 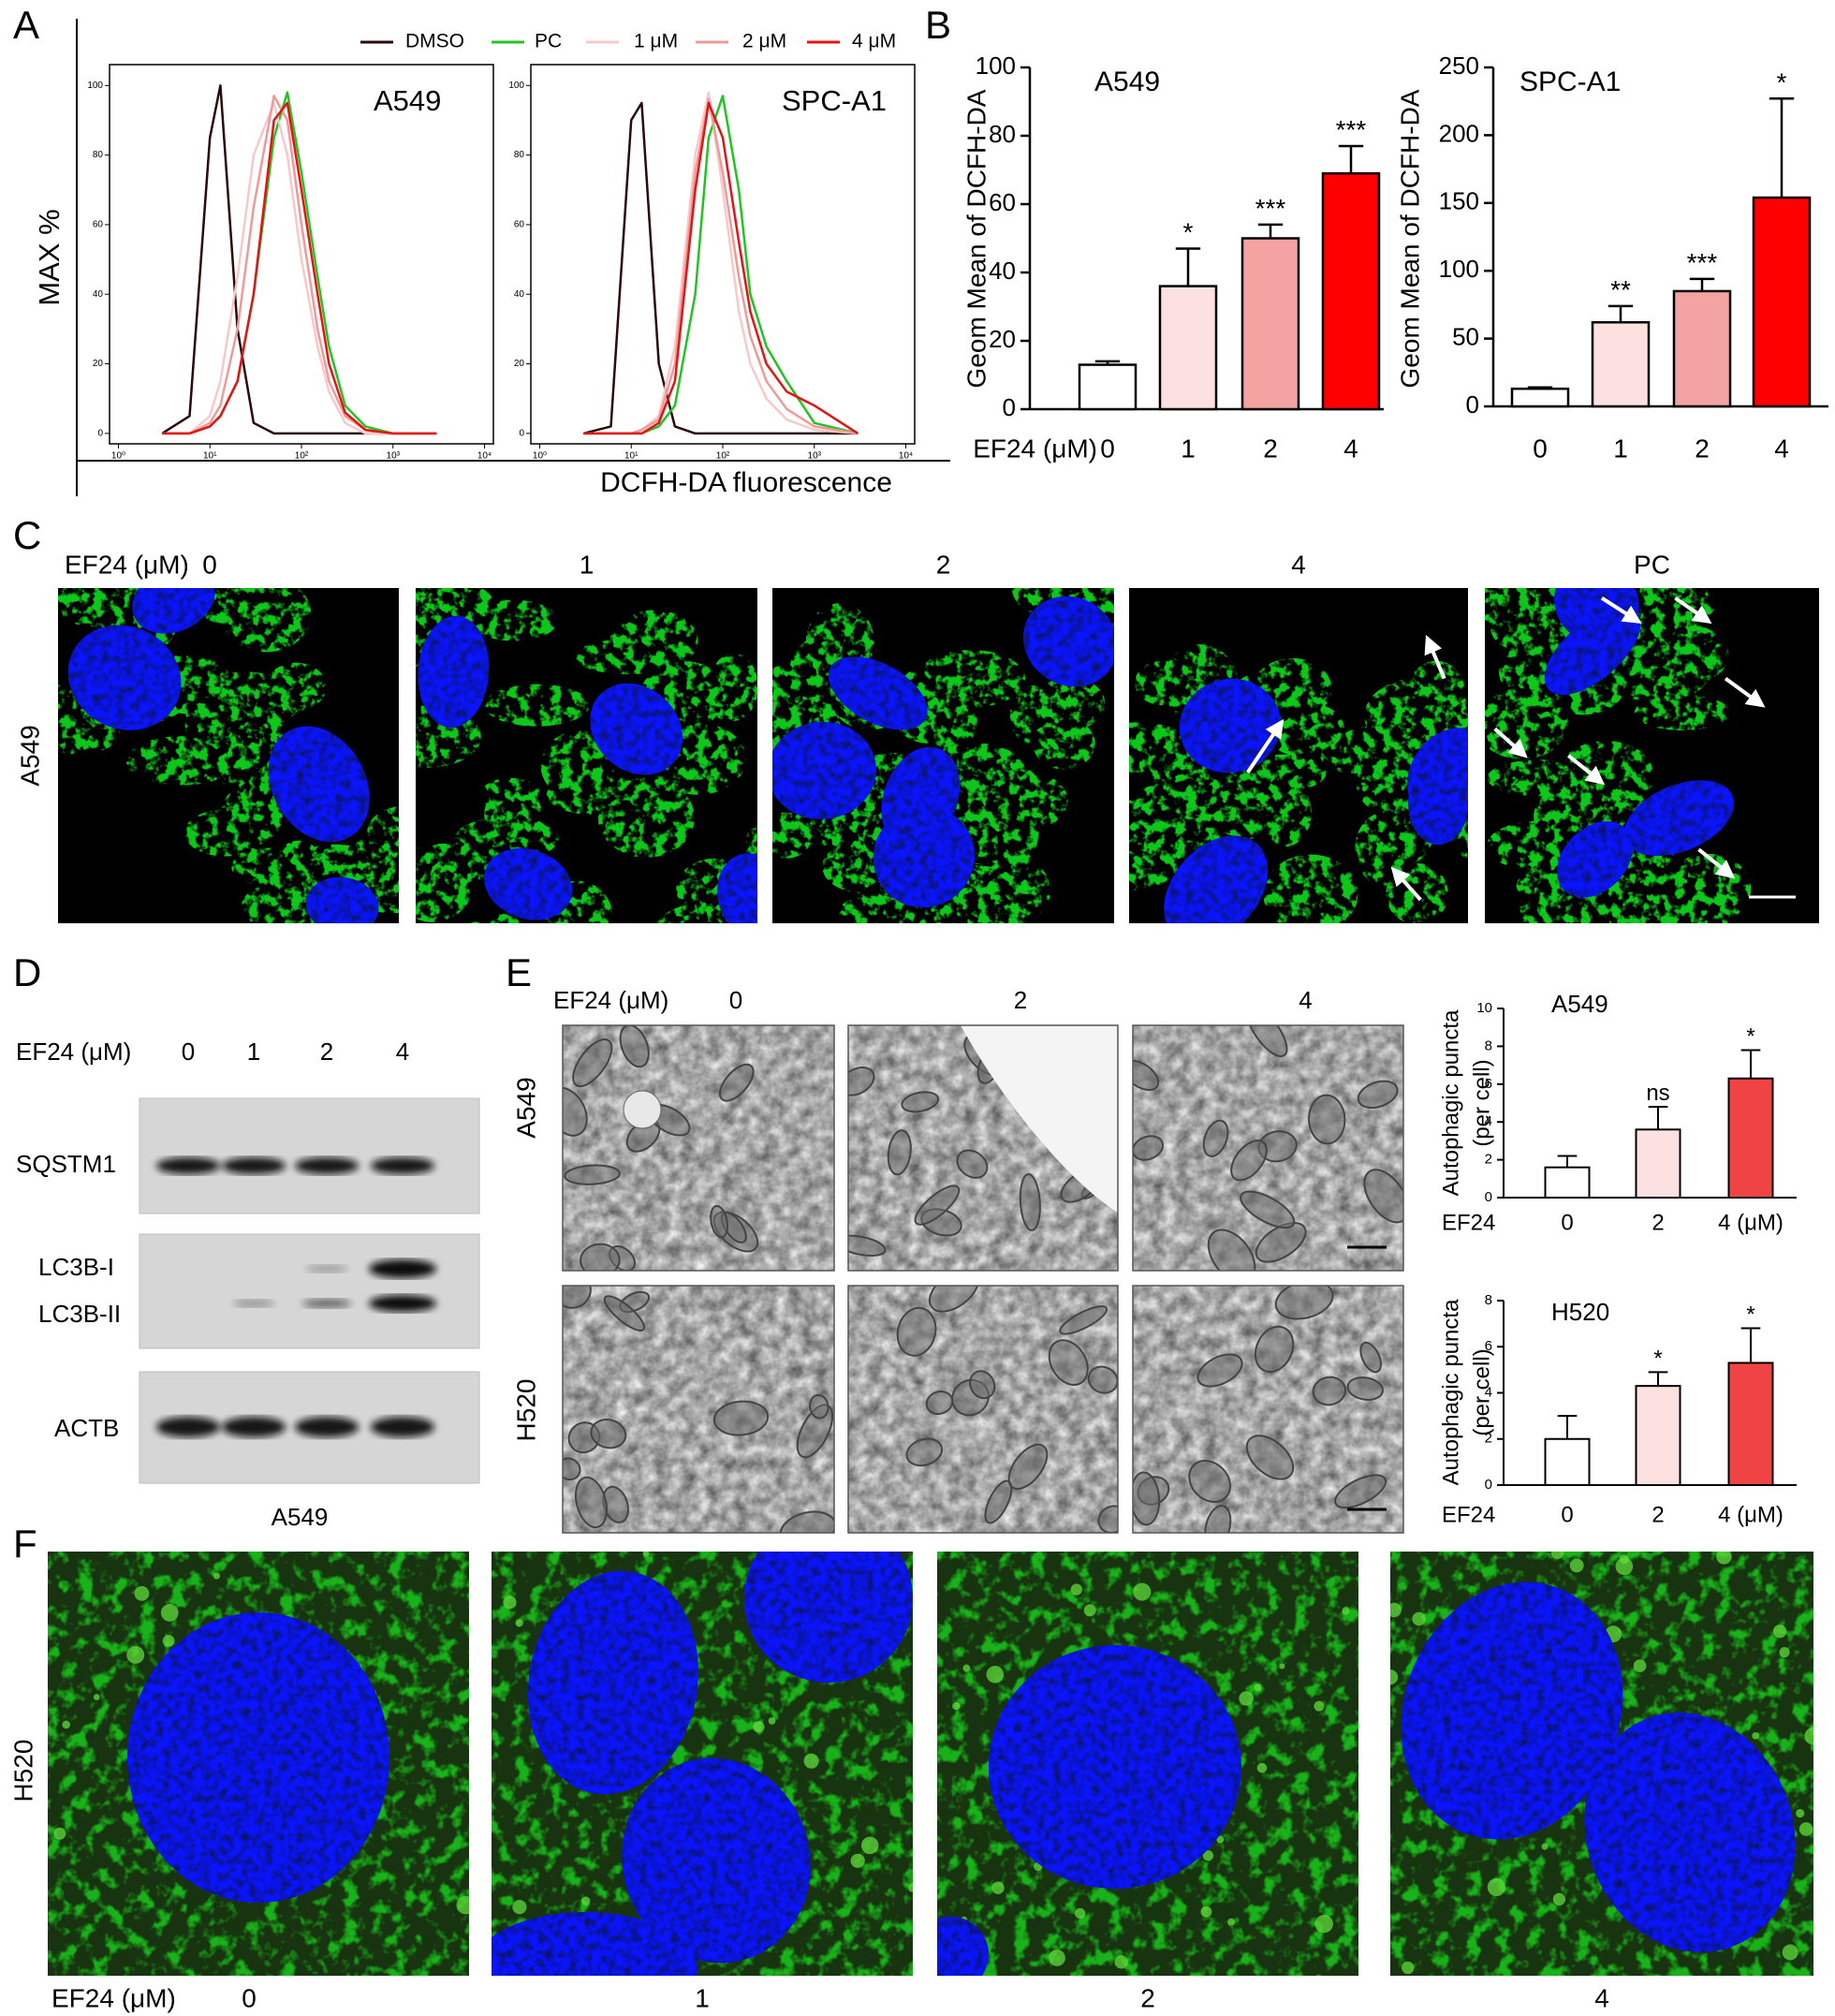 I want to click on y-tick-label: 150, so click(x=1459, y=201).